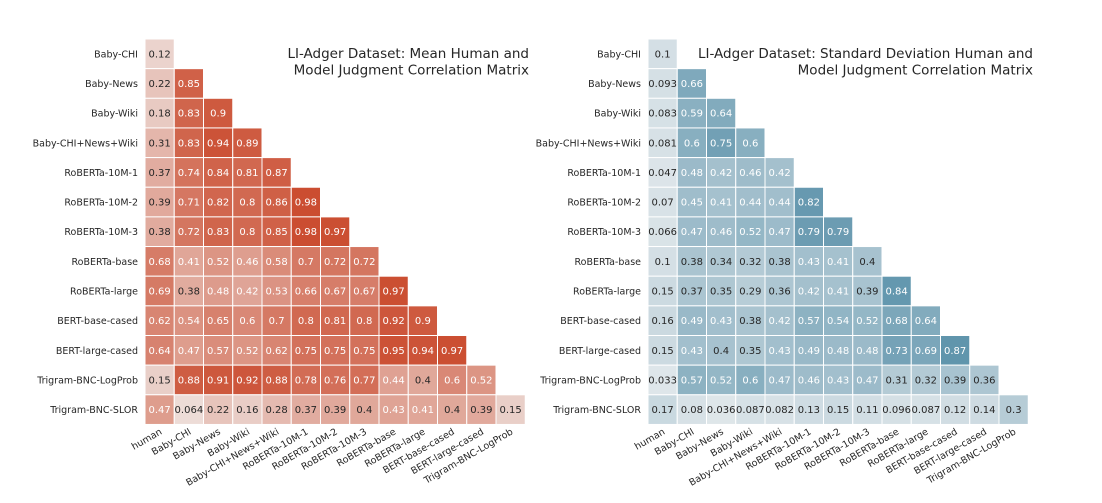 This screenshot has width=1102, height=503. I want to click on cell-value-label: 0.12, so click(955, 410).